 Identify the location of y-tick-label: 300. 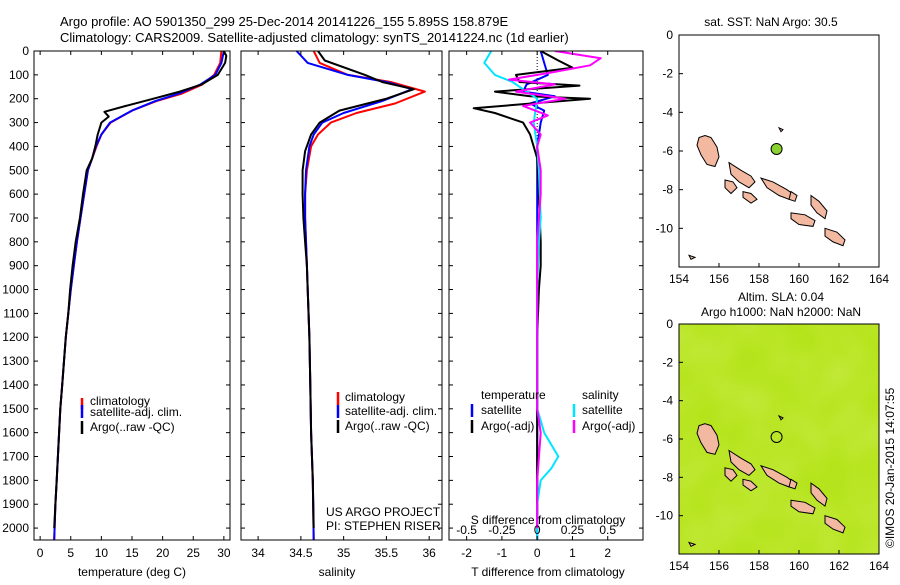
(19, 123).